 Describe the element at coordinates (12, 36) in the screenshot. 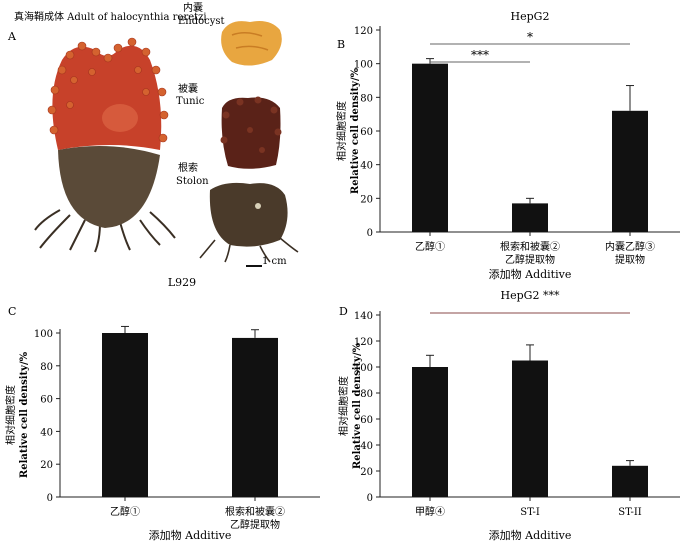

I see `panel-a-letter: A` at that location.